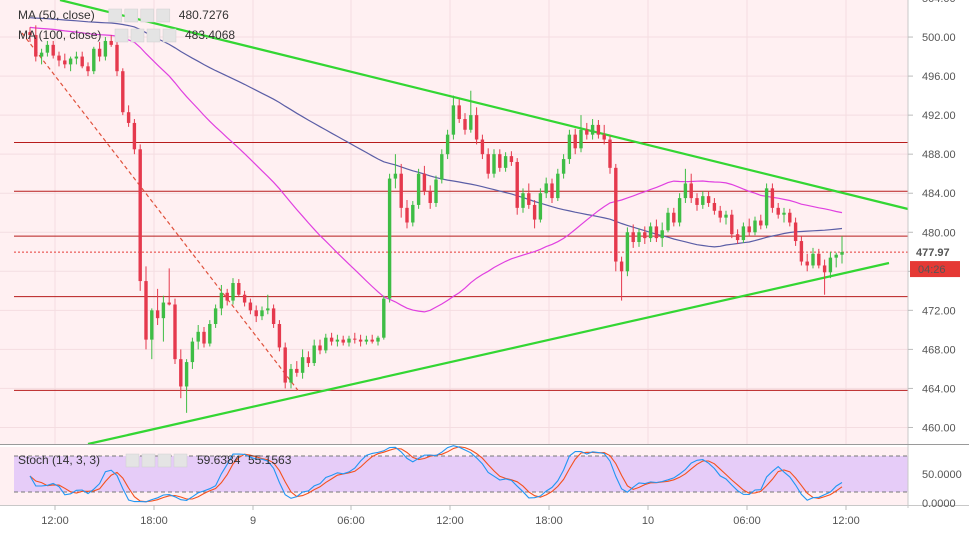  Describe the element at coordinates (153, 35) in the screenshot. I see `add-icon` at that location.